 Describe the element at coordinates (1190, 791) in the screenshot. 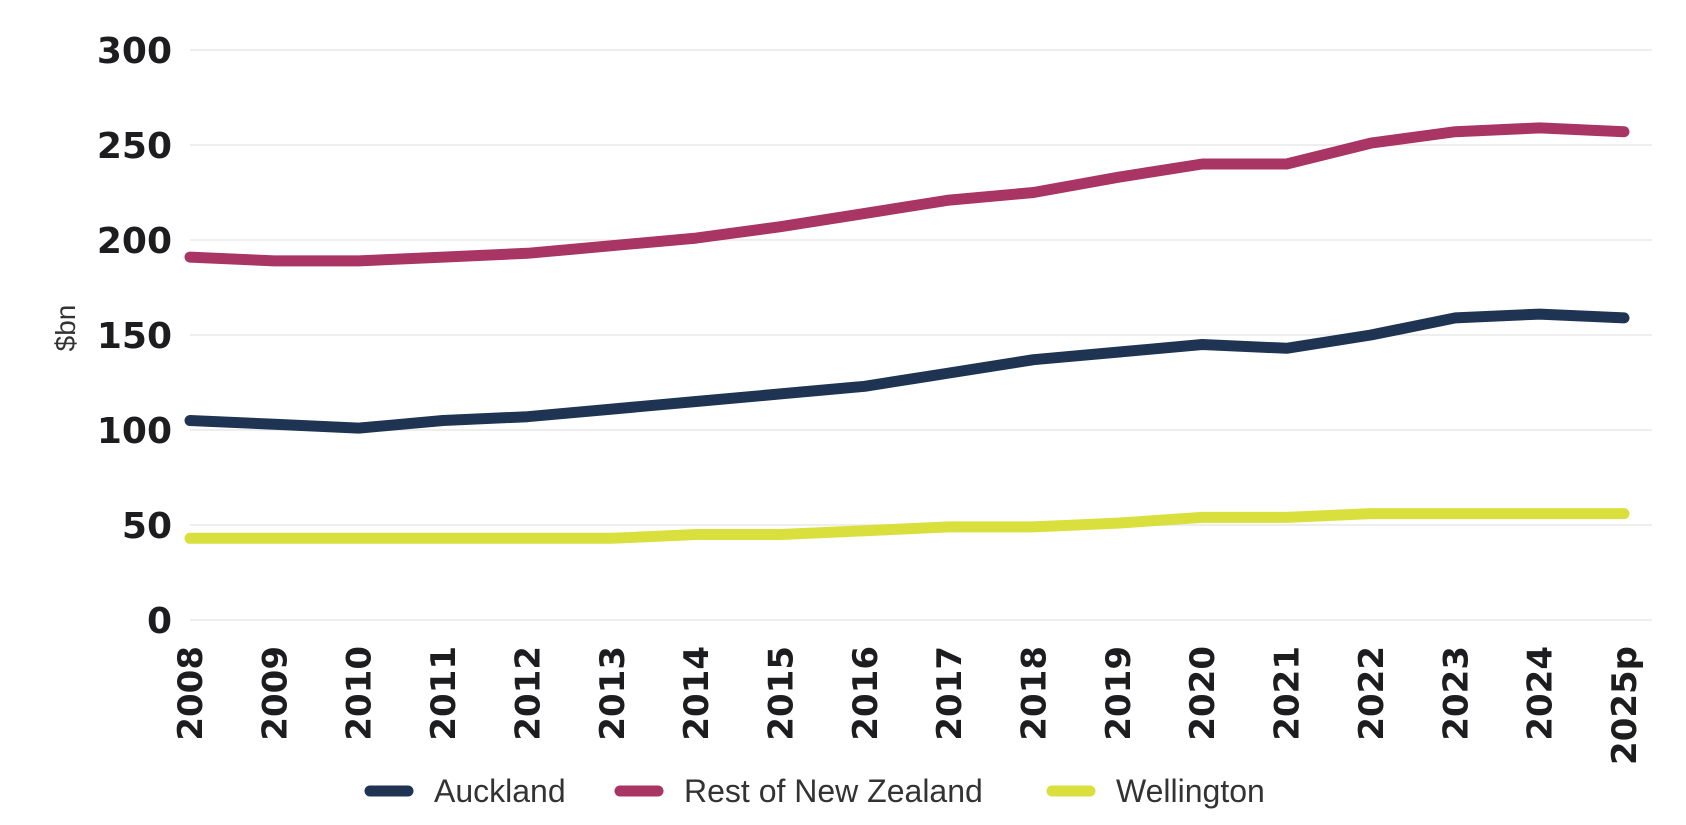

I see `legend-label-wellington: Wellington` at that location.